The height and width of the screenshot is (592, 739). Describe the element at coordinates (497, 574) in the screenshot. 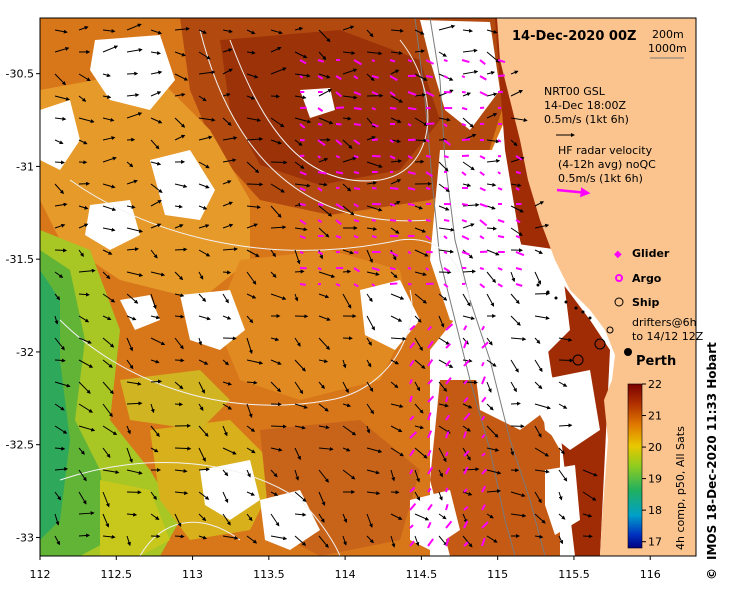

I see `x-tick-label: 115` at that location.